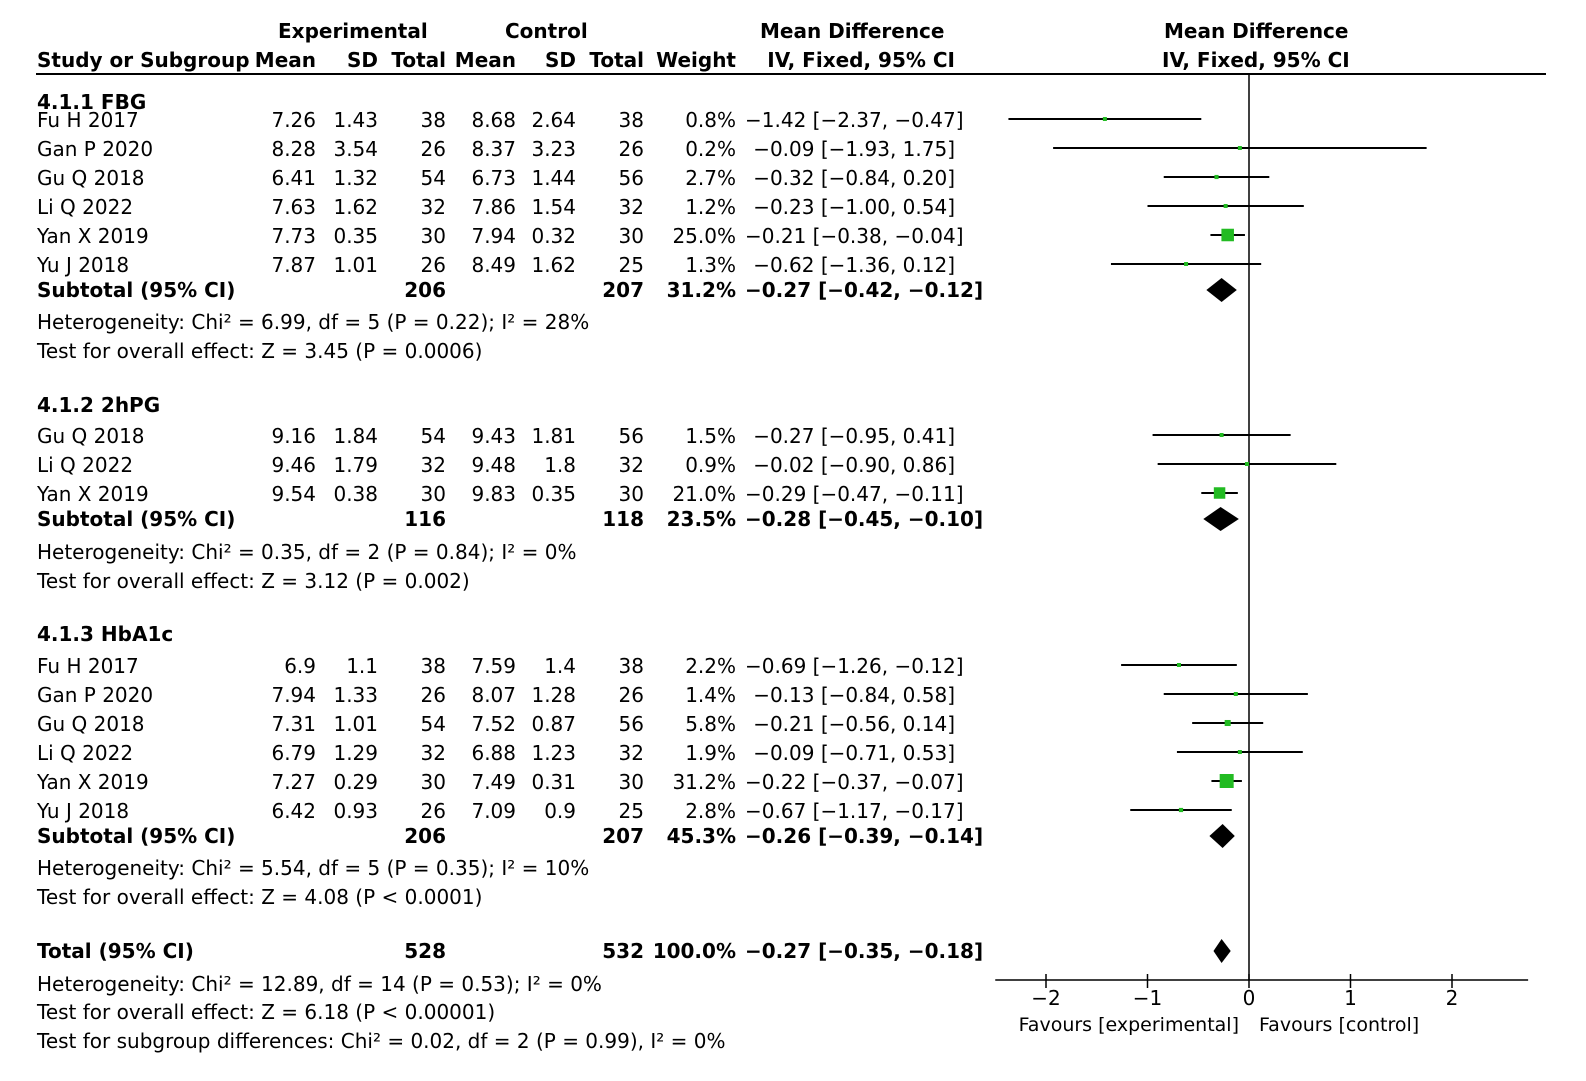 The width and height of the screenshot is (1586, 1081). I want to click on favours-control-label: Favours [control], so click(1339, 1025).